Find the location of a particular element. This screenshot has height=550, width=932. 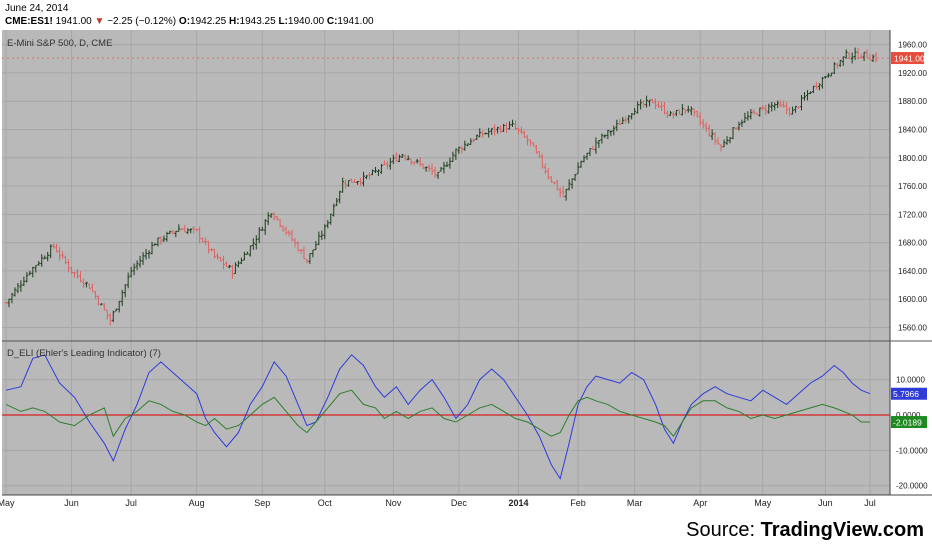

indicator-value-tag is located at coordinates (909, 422).